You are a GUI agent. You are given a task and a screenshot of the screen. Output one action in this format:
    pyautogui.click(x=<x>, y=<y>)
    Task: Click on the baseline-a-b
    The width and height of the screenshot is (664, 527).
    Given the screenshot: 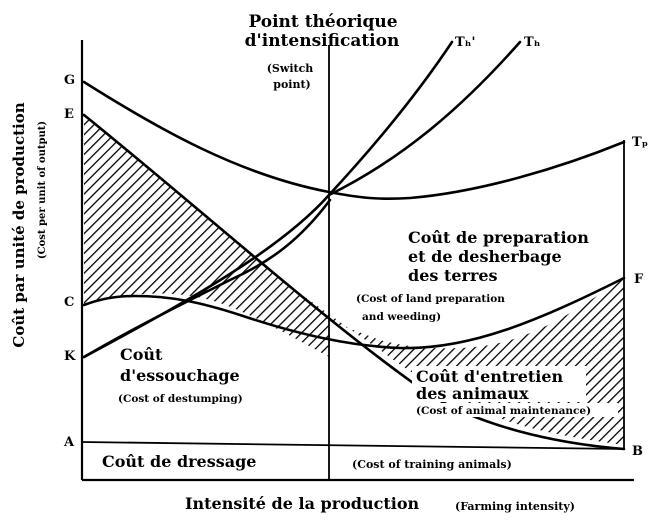 What is the action you would take?
    pyautogui.click(x=353, y=445)
    